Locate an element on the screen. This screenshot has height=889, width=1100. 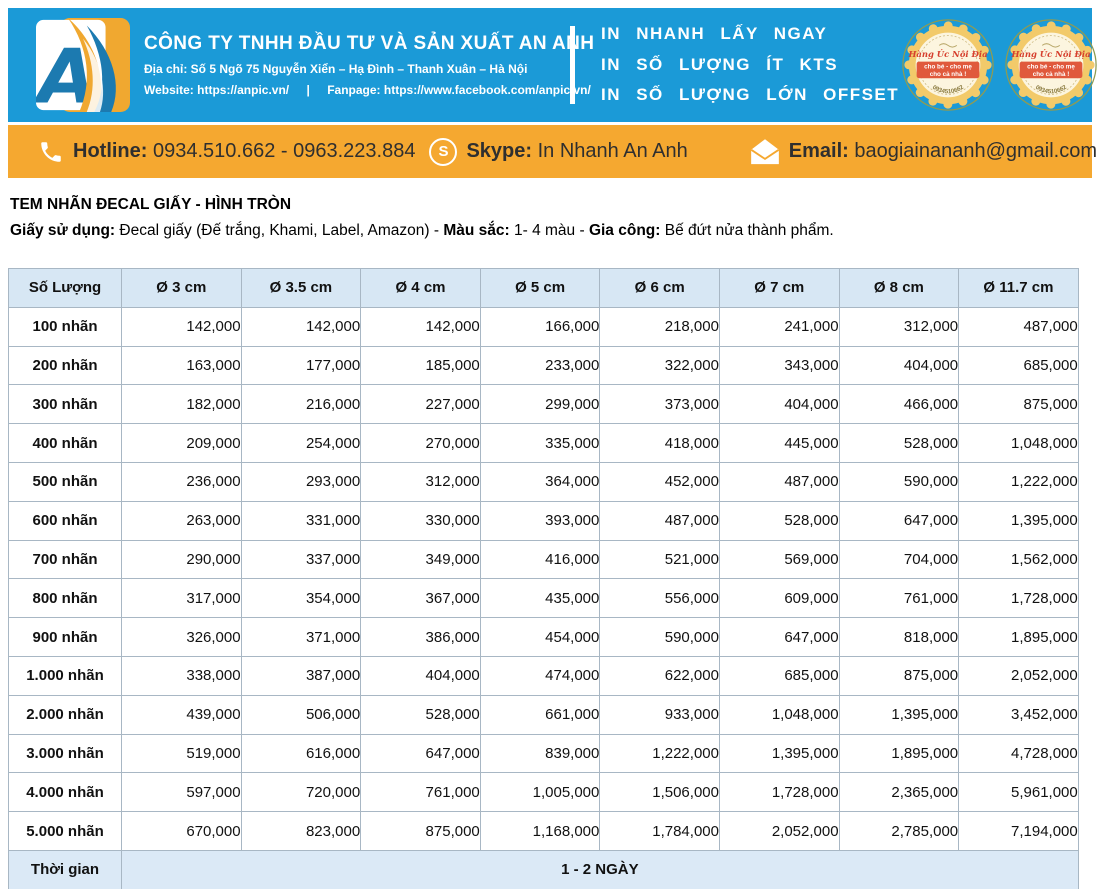
price-cell: 435,000 is located at coordinates (540, 598).